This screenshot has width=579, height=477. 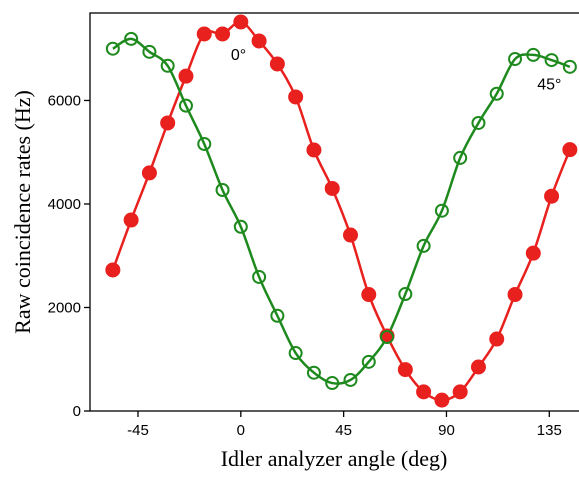 I want to click on annotation: 45°, so click(x=549, y=85).